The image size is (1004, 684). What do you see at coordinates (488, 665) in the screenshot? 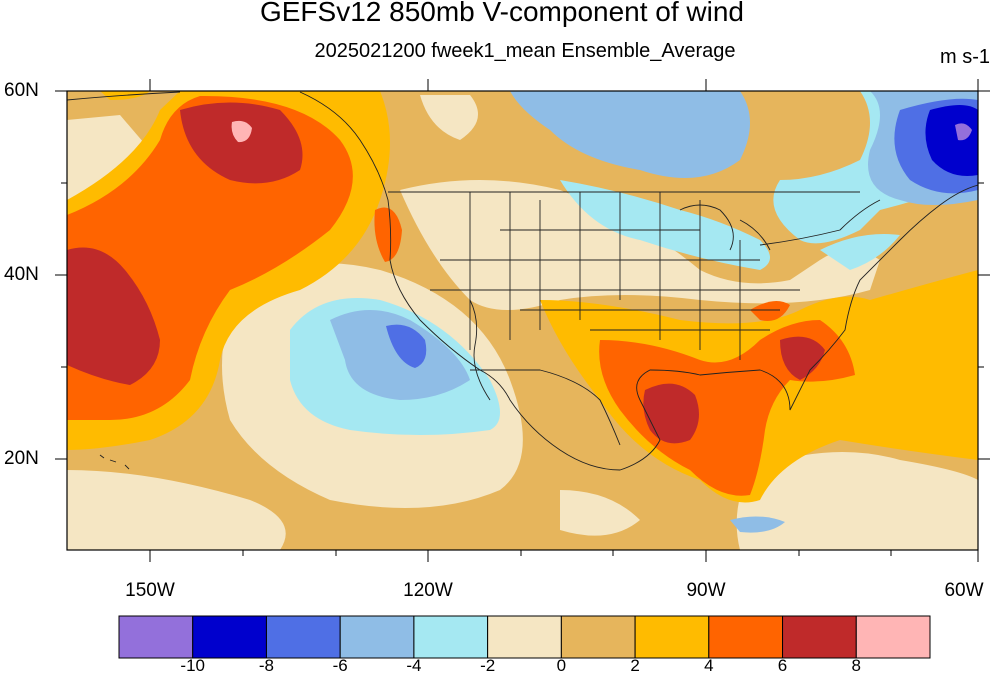
I see `colorbar-tick-label: -2` at bounding box center [488, 665].